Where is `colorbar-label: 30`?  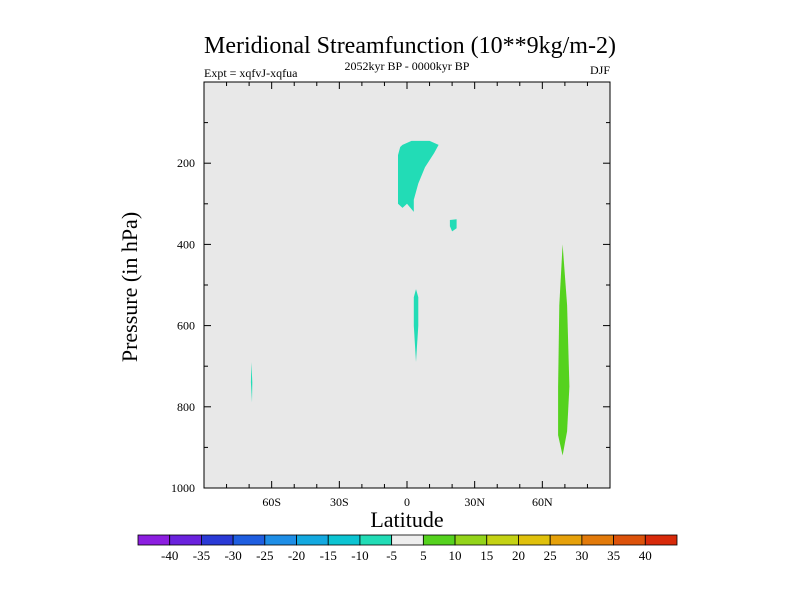 colorbar-label: 30 is located at coordinates (581, 555).